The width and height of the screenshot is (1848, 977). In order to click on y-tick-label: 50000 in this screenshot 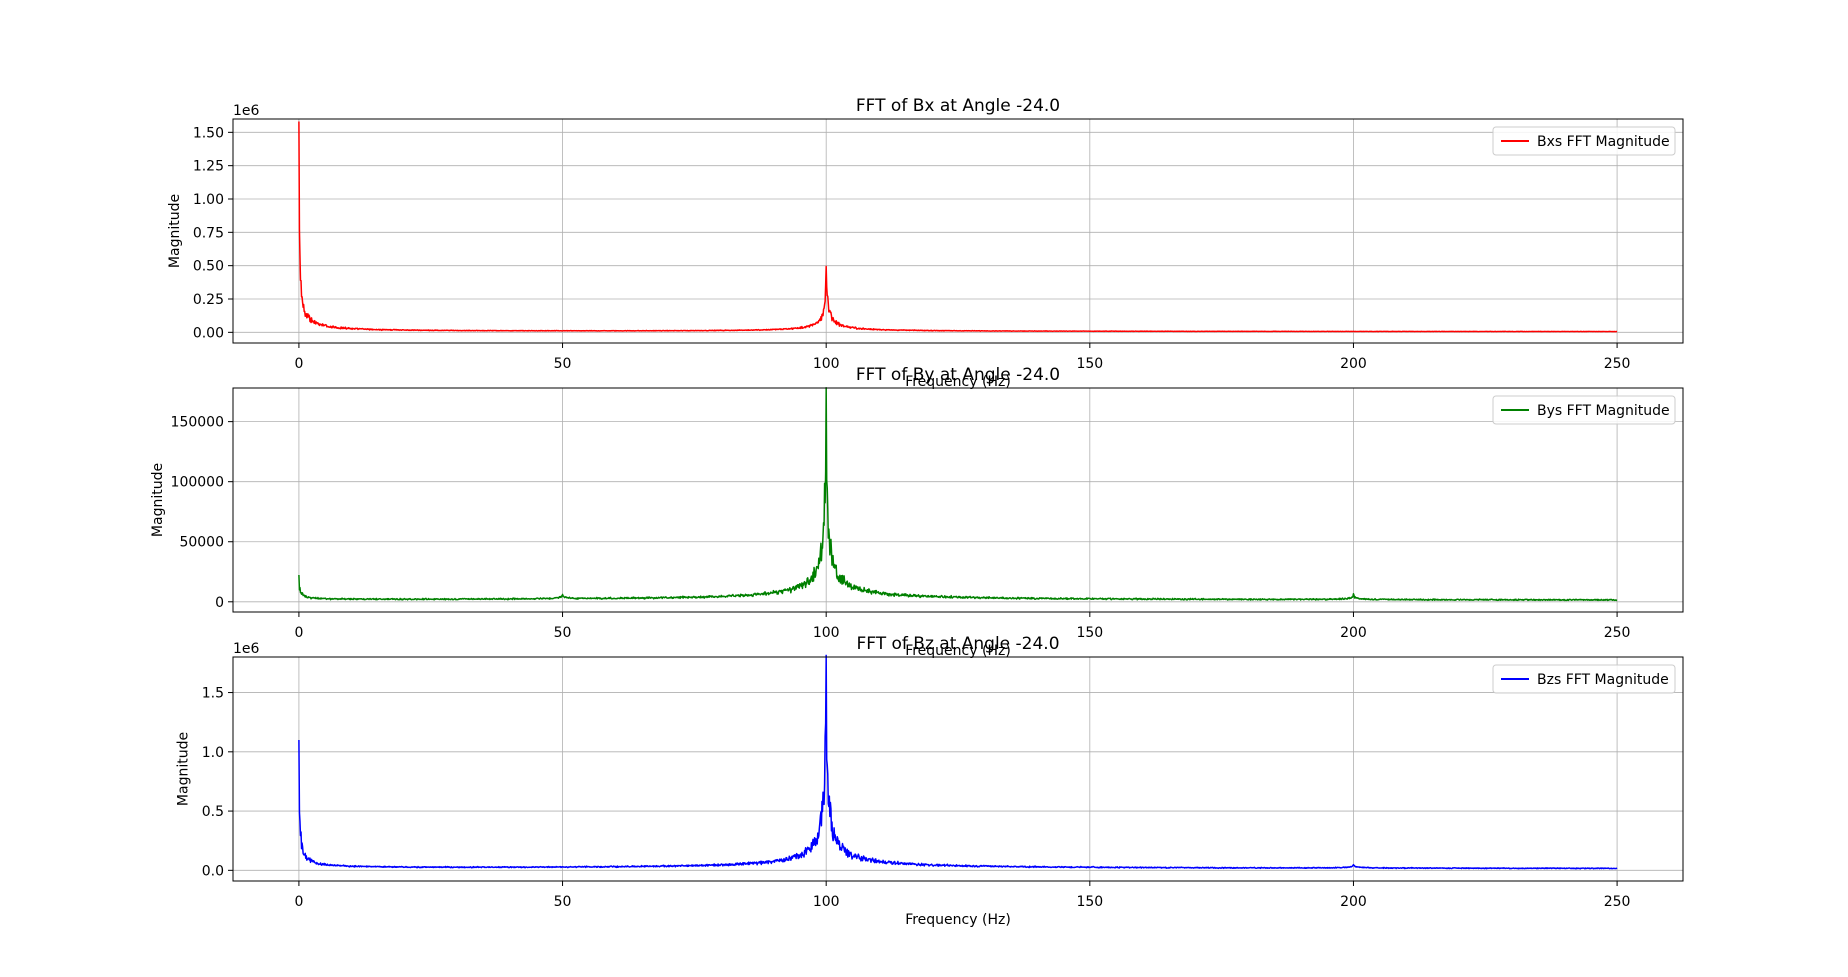, I will do `click(201, 543)`.